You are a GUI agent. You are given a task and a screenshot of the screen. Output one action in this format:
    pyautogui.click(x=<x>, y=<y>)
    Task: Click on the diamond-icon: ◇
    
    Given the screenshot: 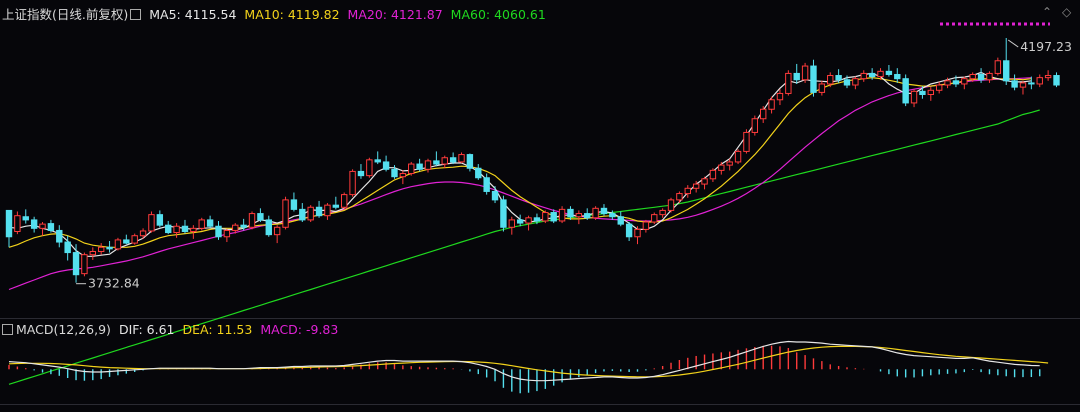 What is the action you would take?
    pyautogui.click(x=1067, y=12)
    